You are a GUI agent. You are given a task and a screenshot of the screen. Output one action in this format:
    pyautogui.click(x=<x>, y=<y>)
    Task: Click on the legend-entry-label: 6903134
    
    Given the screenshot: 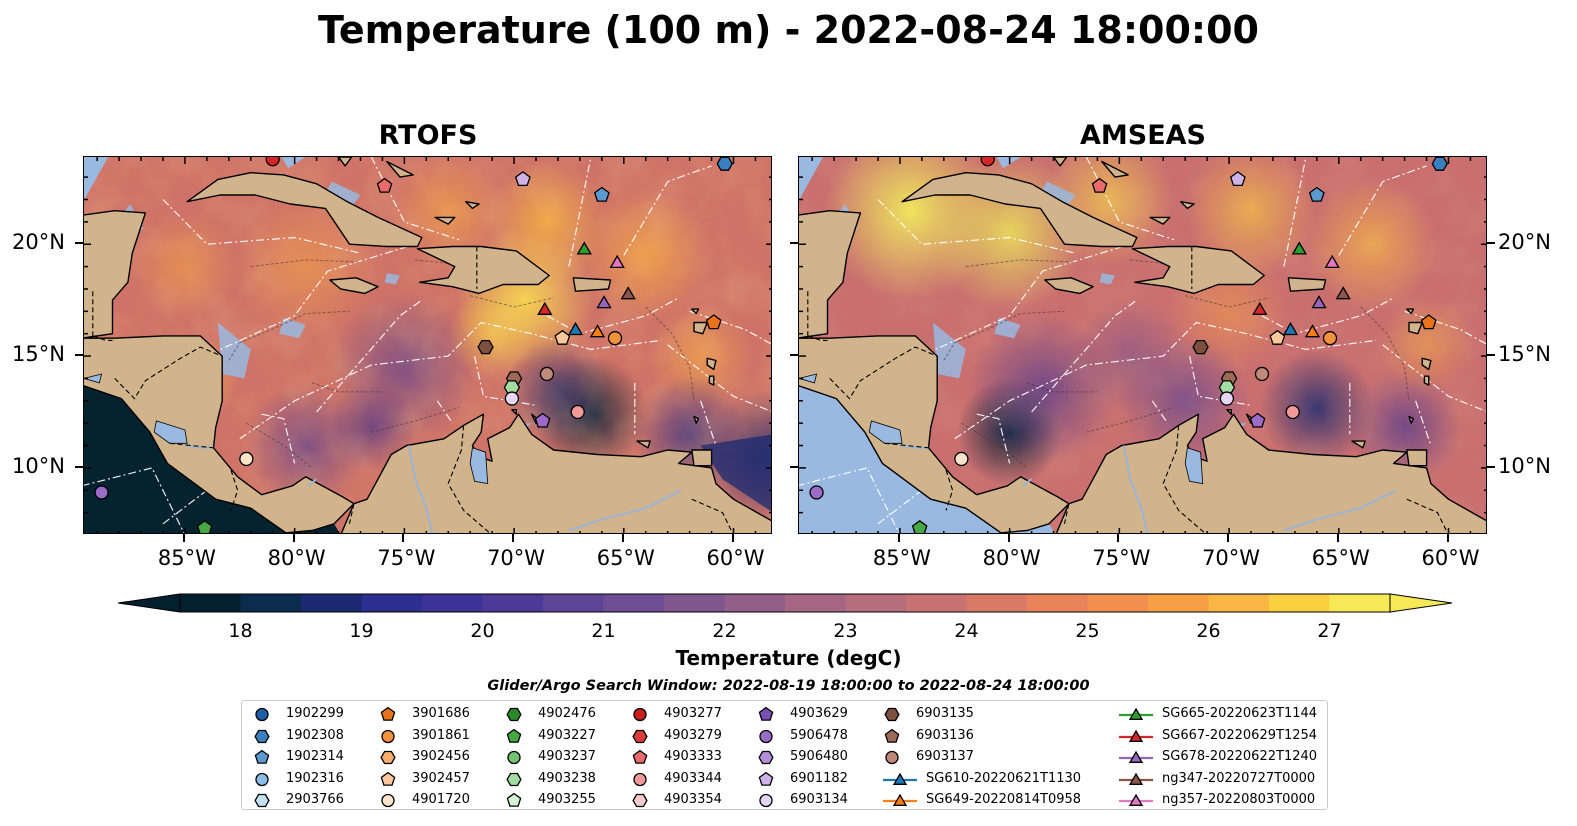 What is the action you would take?
    pyautogui.click(x=819, y=799)
    